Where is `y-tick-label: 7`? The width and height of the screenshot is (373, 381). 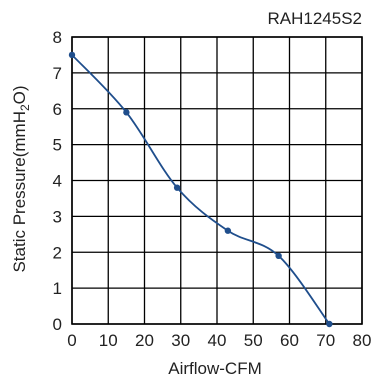
y-tick-label: 7 is located at coordinates (57, 73).